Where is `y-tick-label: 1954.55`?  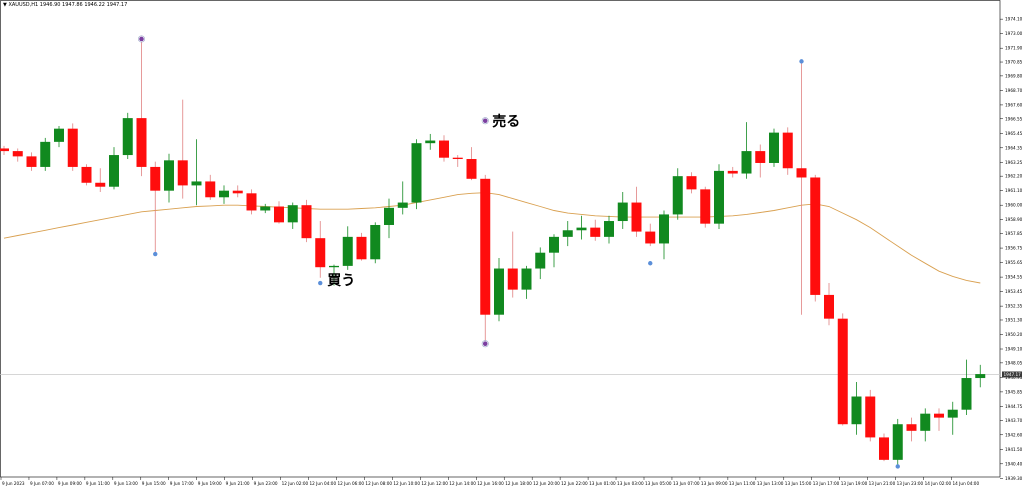 y-tick-label: 1954.55 is located at coordinates (1014, 277).